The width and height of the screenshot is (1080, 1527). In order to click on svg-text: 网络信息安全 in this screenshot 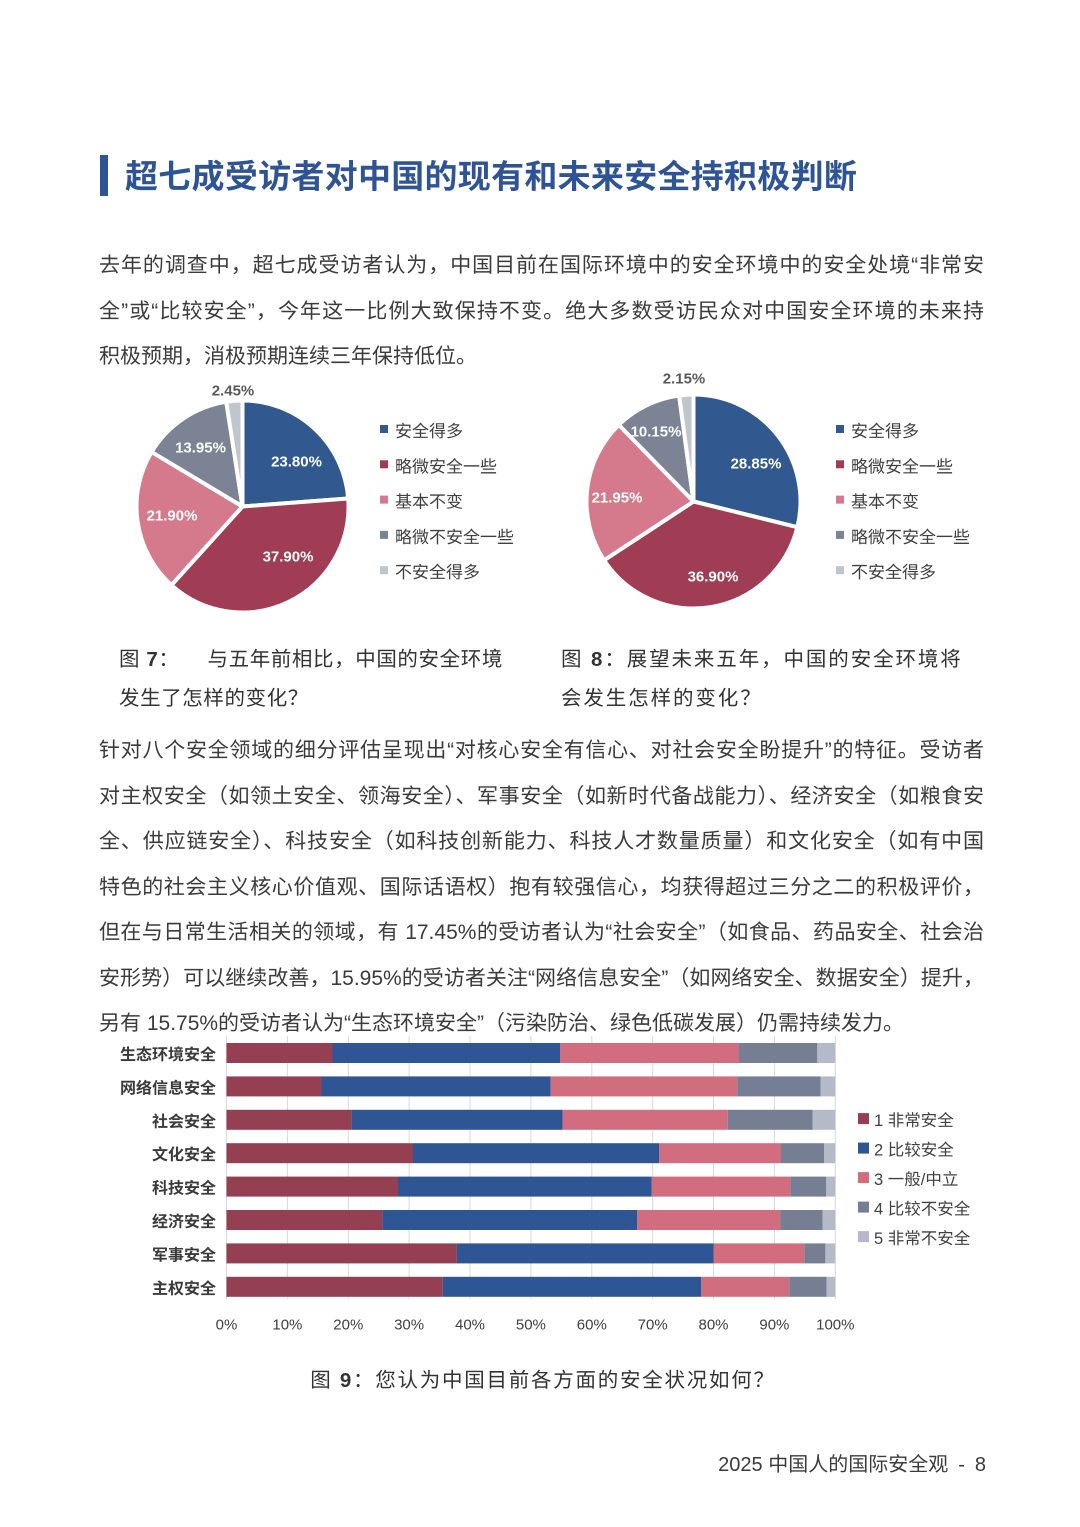, I will do `click(168, 1086)`.